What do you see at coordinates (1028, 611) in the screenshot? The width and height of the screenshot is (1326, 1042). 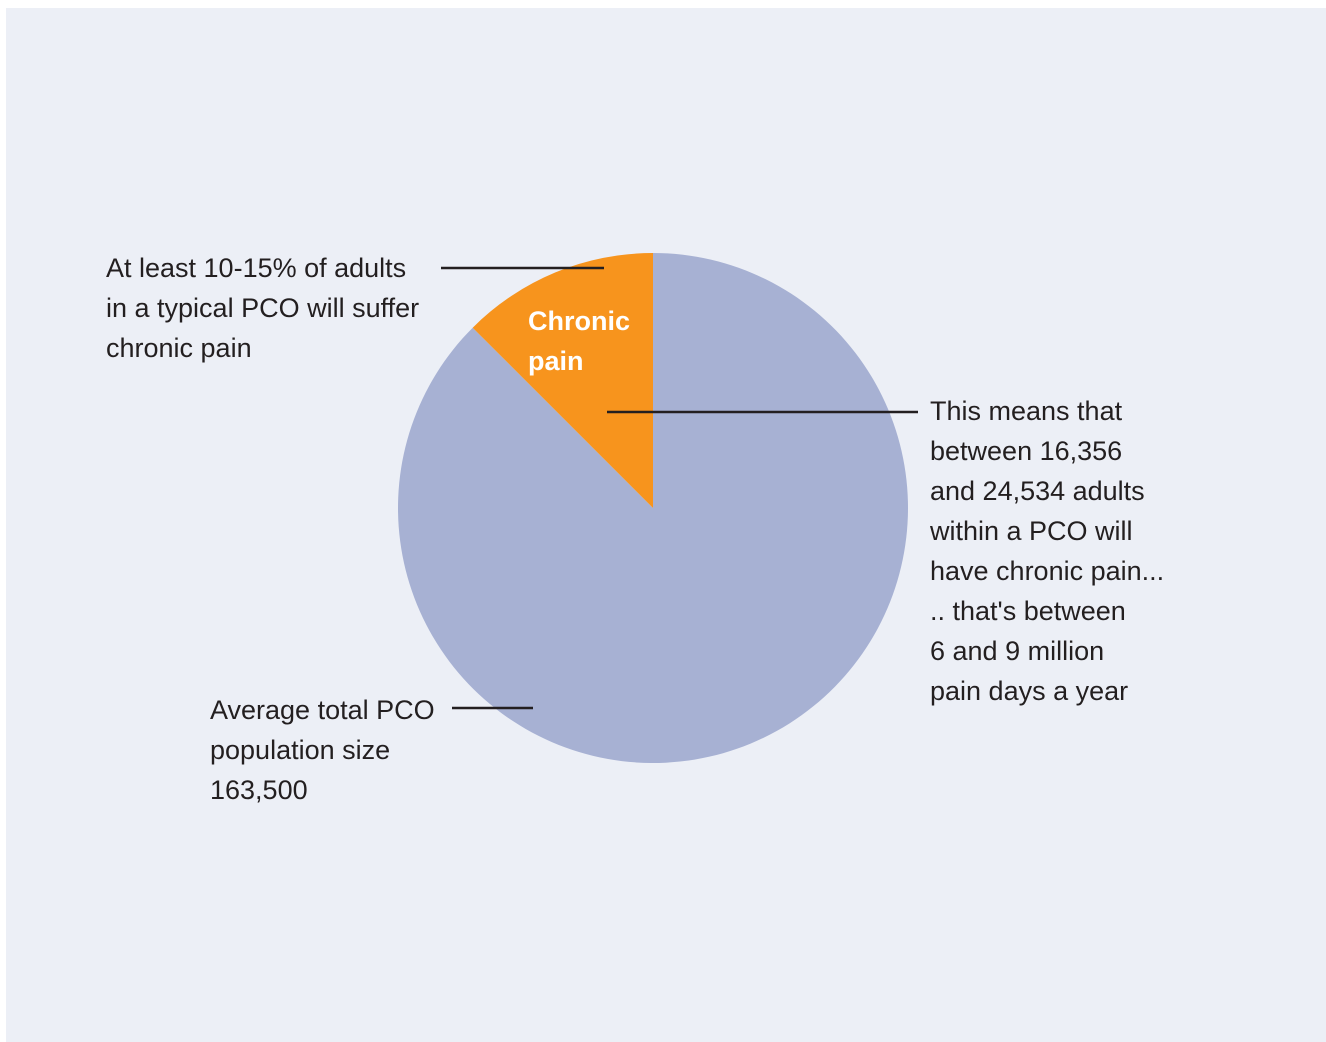 I see `annotation-line: .. that's between` at bounding box center [1028, 611].